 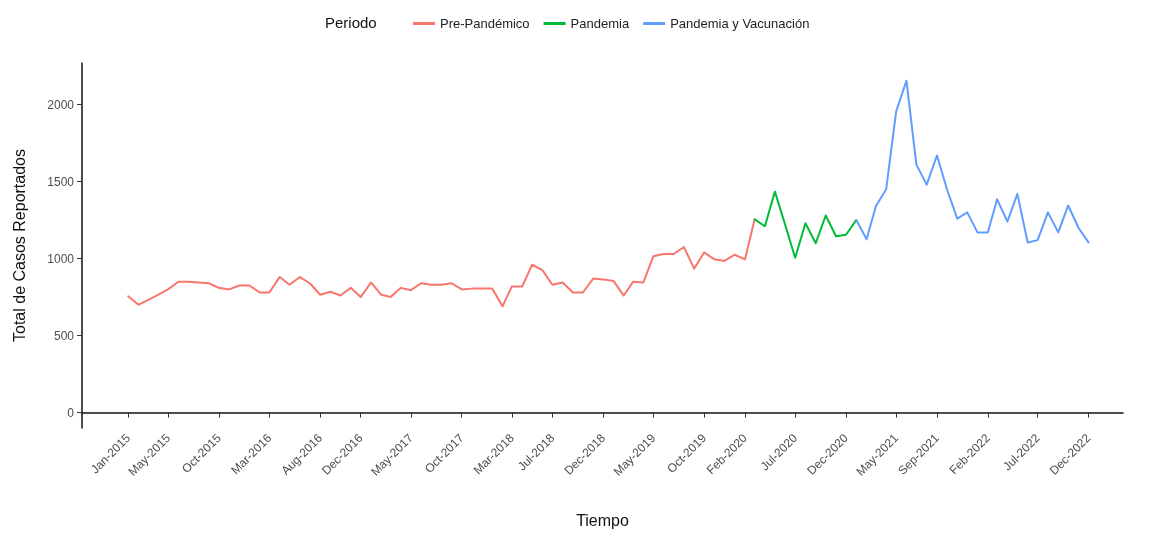 I want to click on y-axis-title: Total de Casos Reportados, so click(x=19, y=245).